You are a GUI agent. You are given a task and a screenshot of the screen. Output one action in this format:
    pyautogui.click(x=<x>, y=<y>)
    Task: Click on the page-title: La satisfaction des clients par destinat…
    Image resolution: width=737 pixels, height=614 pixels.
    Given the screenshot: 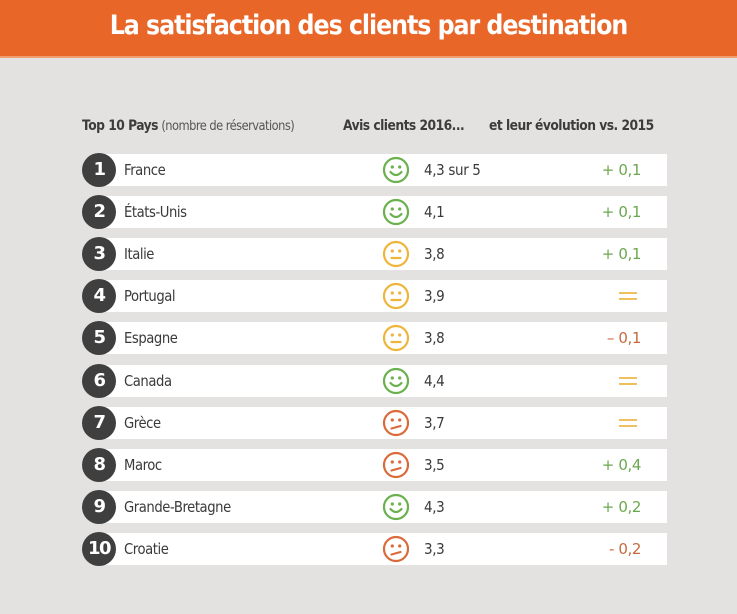 What is the action you would take?
    pyautogui.click(x=369, y=25)
    